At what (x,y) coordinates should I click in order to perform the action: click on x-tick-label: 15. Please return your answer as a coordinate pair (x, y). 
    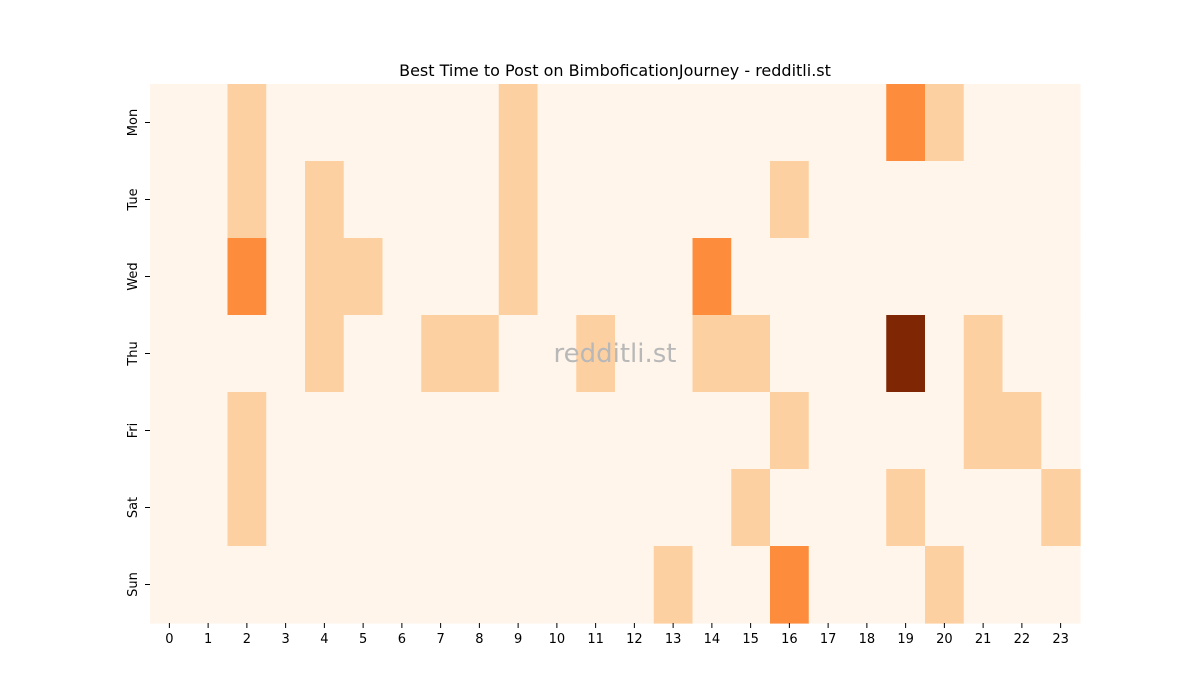
    Looking at the image, I should click on (750, 639).